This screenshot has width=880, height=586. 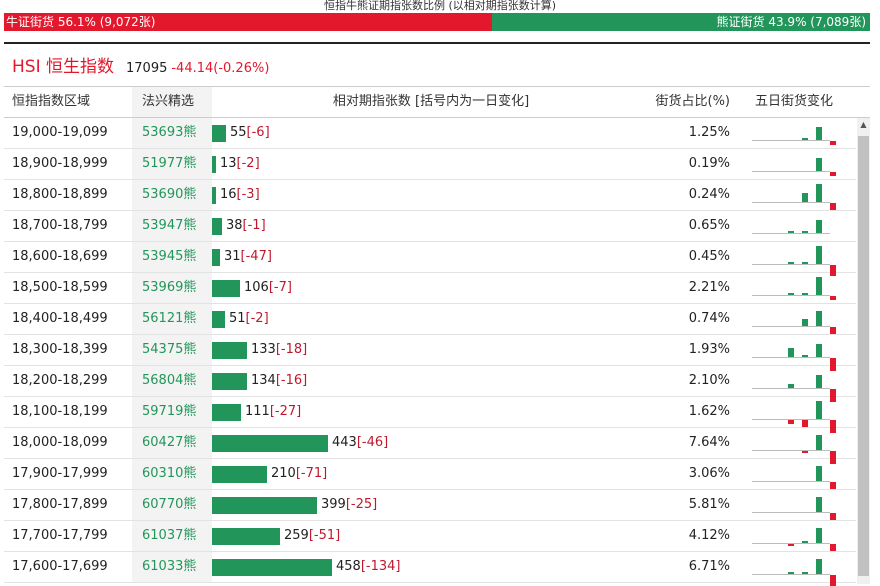 What do you see at coordinates (234, 225) in the screenshot?
I see `count-label: 38` at bounding box center [234, 225].